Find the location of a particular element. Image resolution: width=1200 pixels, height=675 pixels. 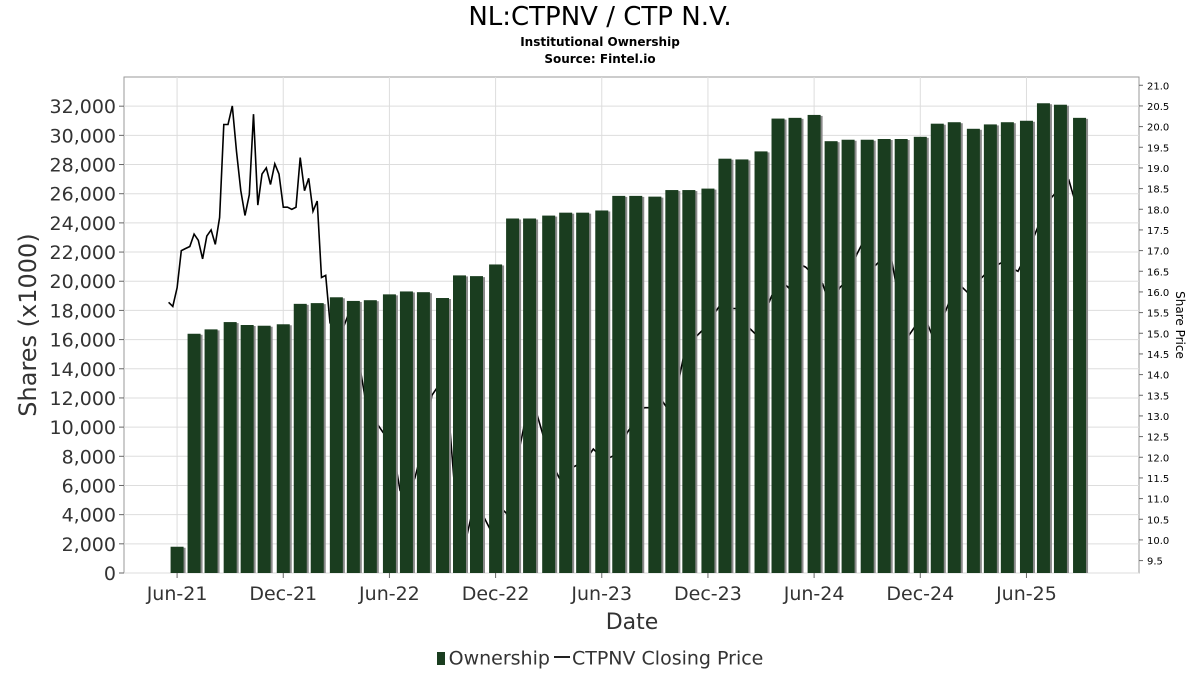

y2-tick-label: 20.5 is located at coordinates (1158, 107).